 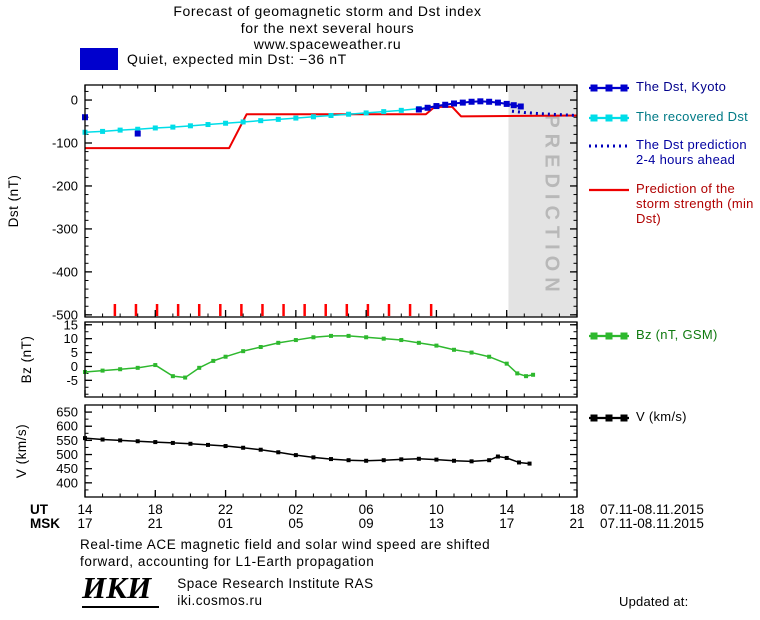 What do you see at coordinates (609, 146) in the screenshot?
I see `legend-swatch-dst-prediction` at bounding box center [609, 146].